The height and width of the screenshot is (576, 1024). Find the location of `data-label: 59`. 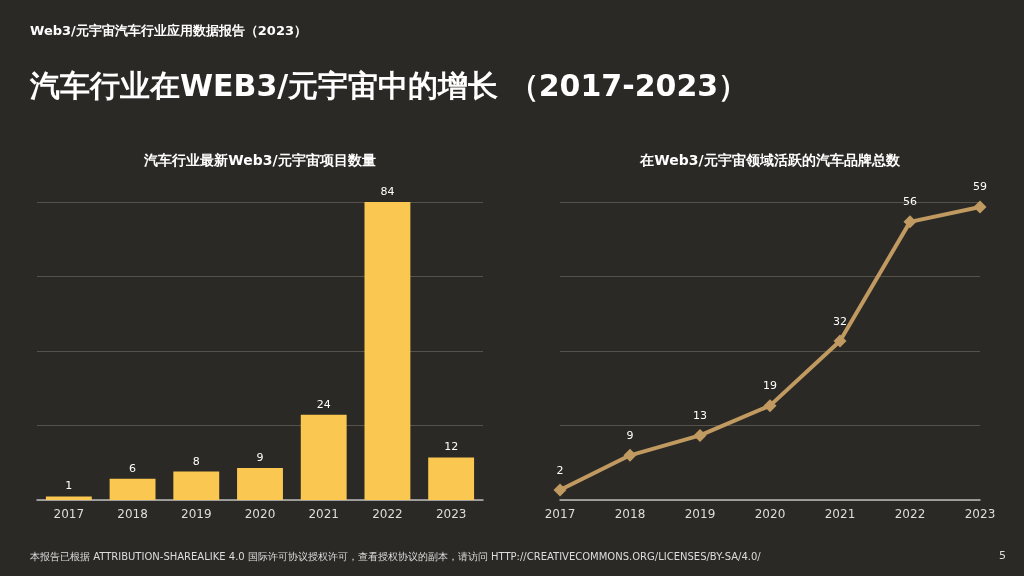

data-label: 59 is located at coordinates (980, 187).